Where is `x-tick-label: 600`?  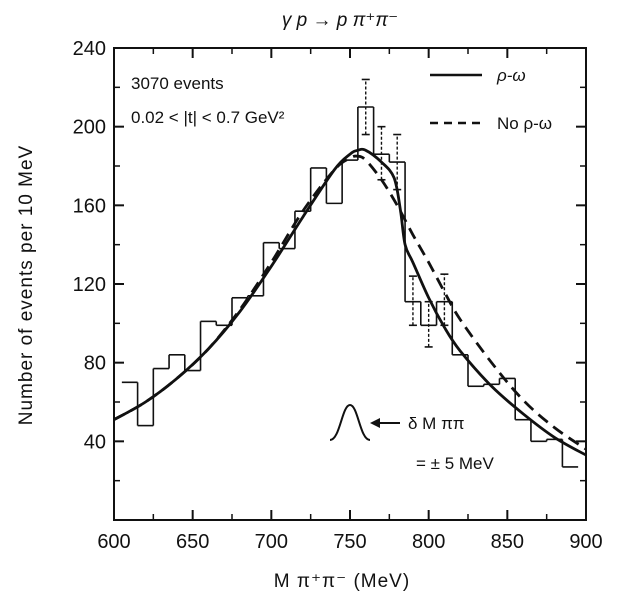
x-tick-label: 600 is located at coordinates (113, 542).